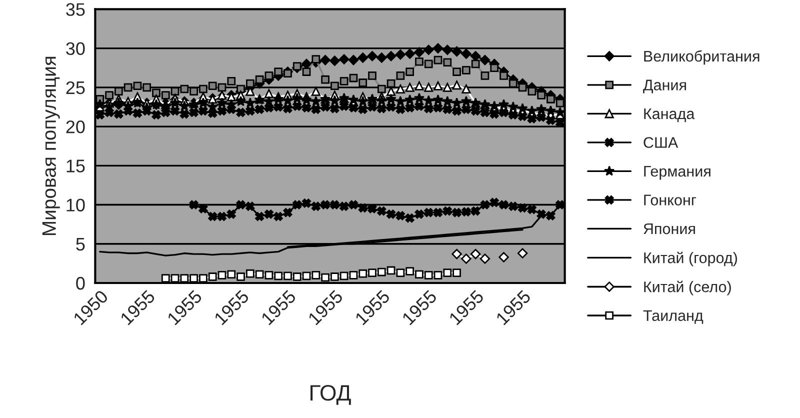 Image resolution: width=800 pixels, height=418 pixels. What do you see at coordinates (51, 146) in the screenshot?
I see `y-axis-title: Мировая популяция` at bounding box center [51, 146].